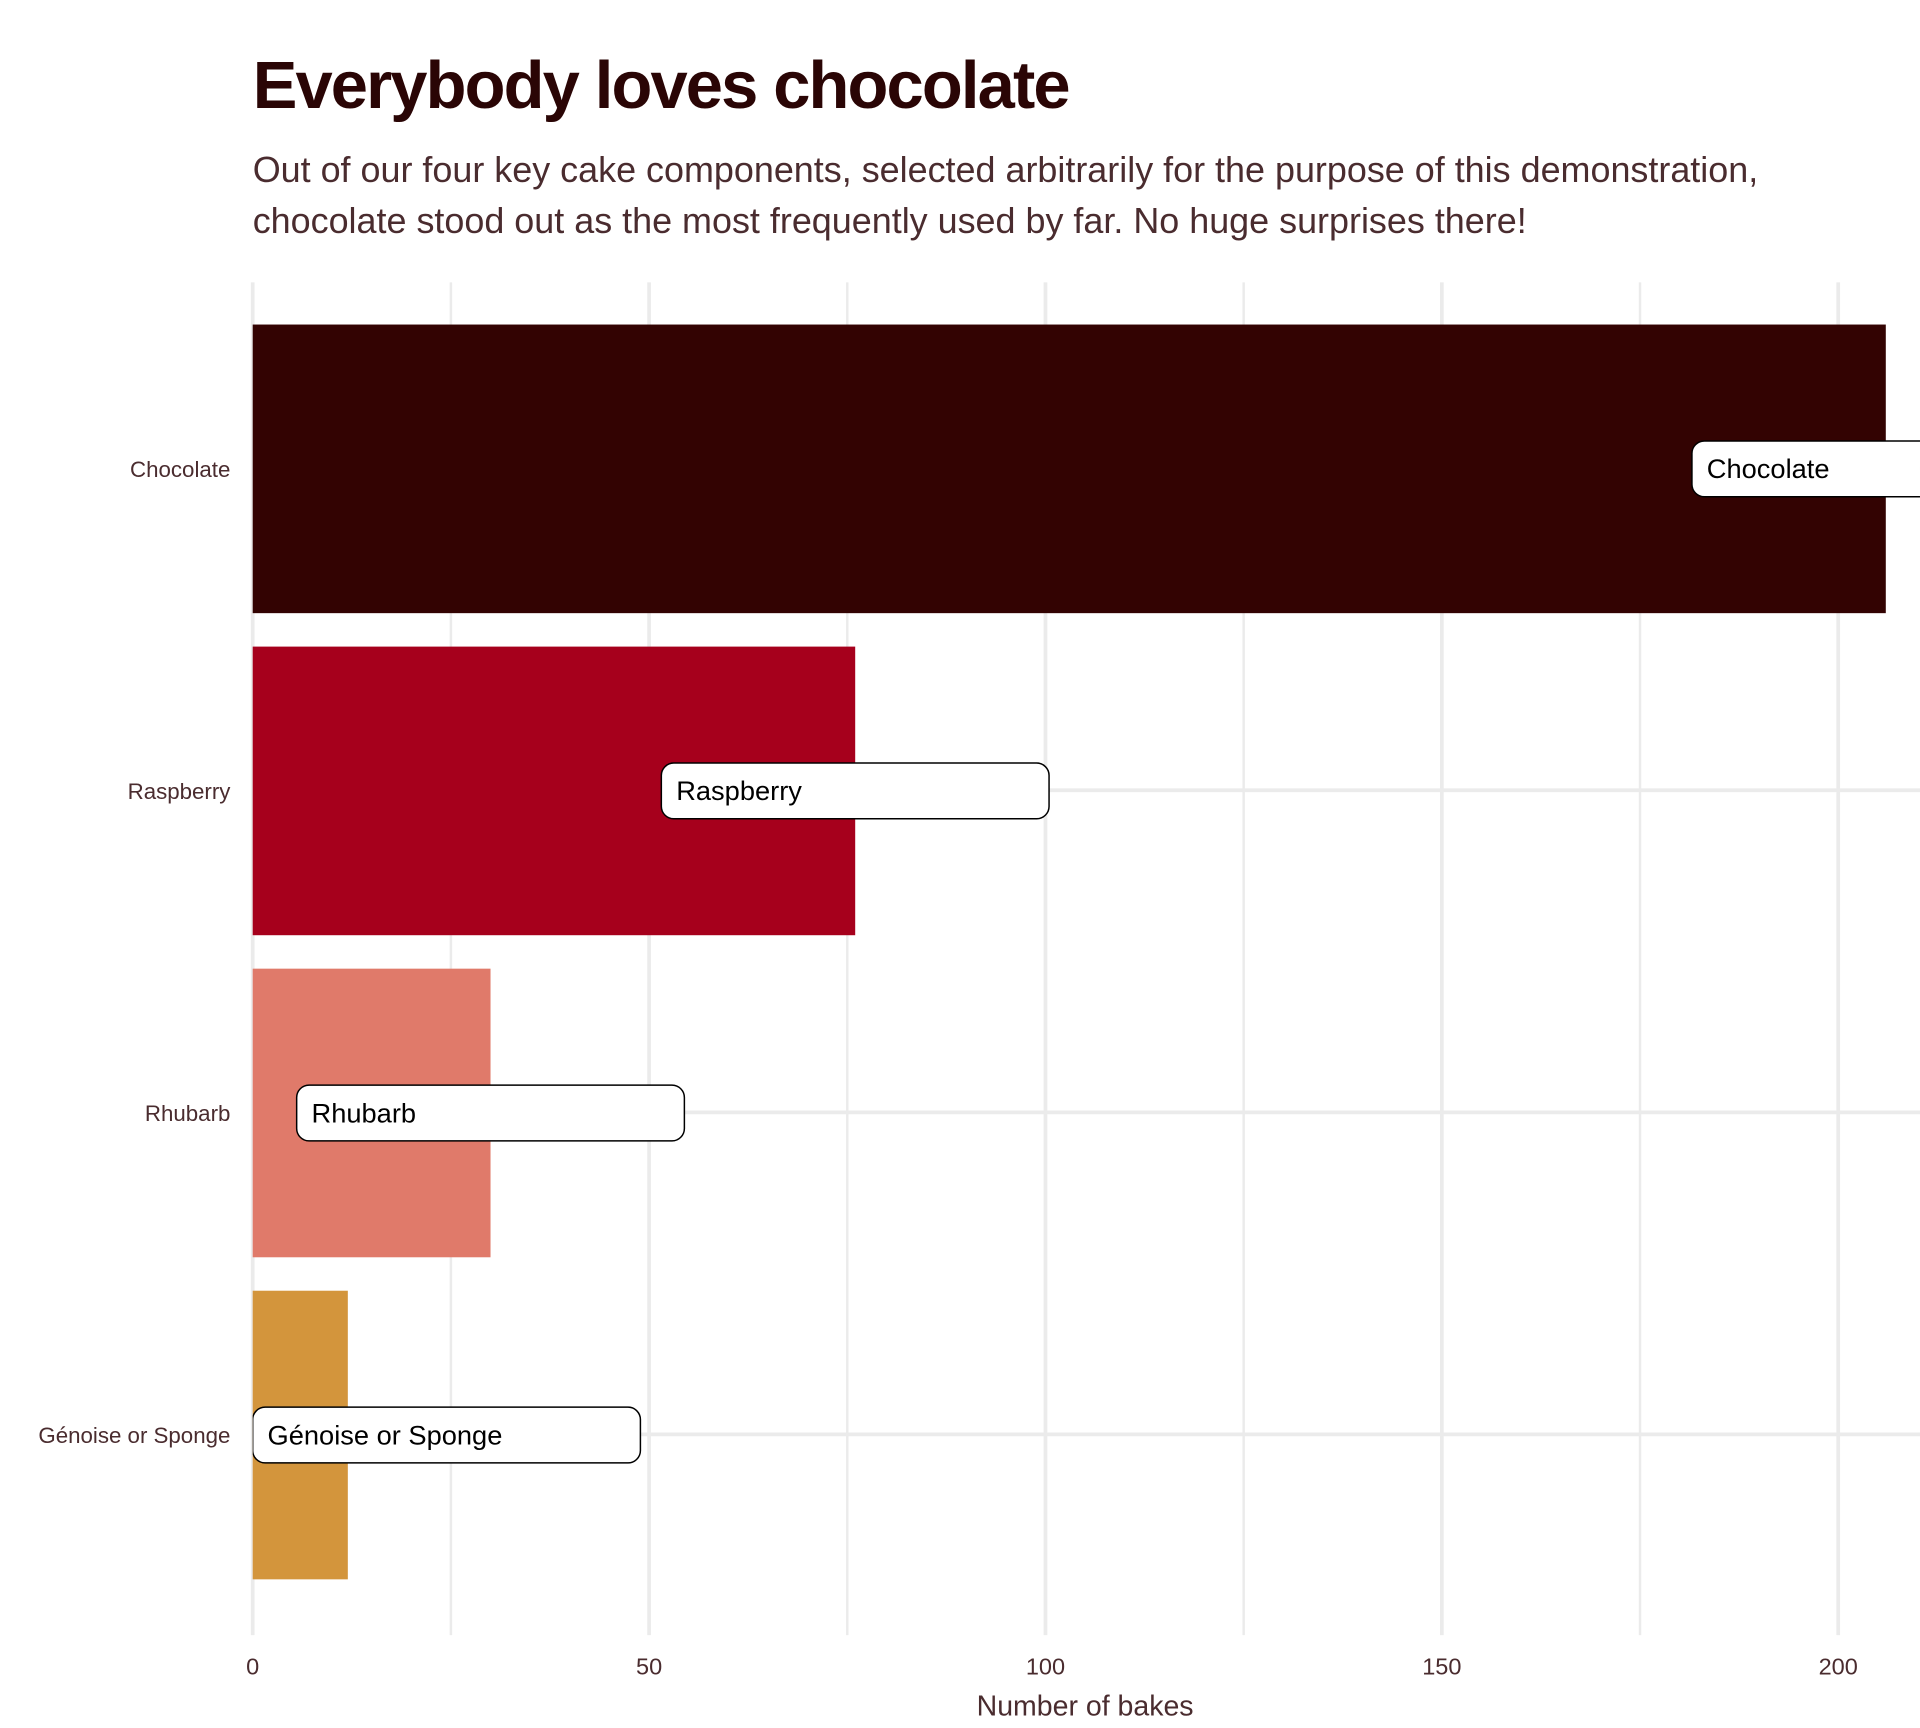 Image resolution: width=1920 pixels, height=1728 pixels. I want to click on chart-title: Everybody loves chocolate, so click(661, 85).